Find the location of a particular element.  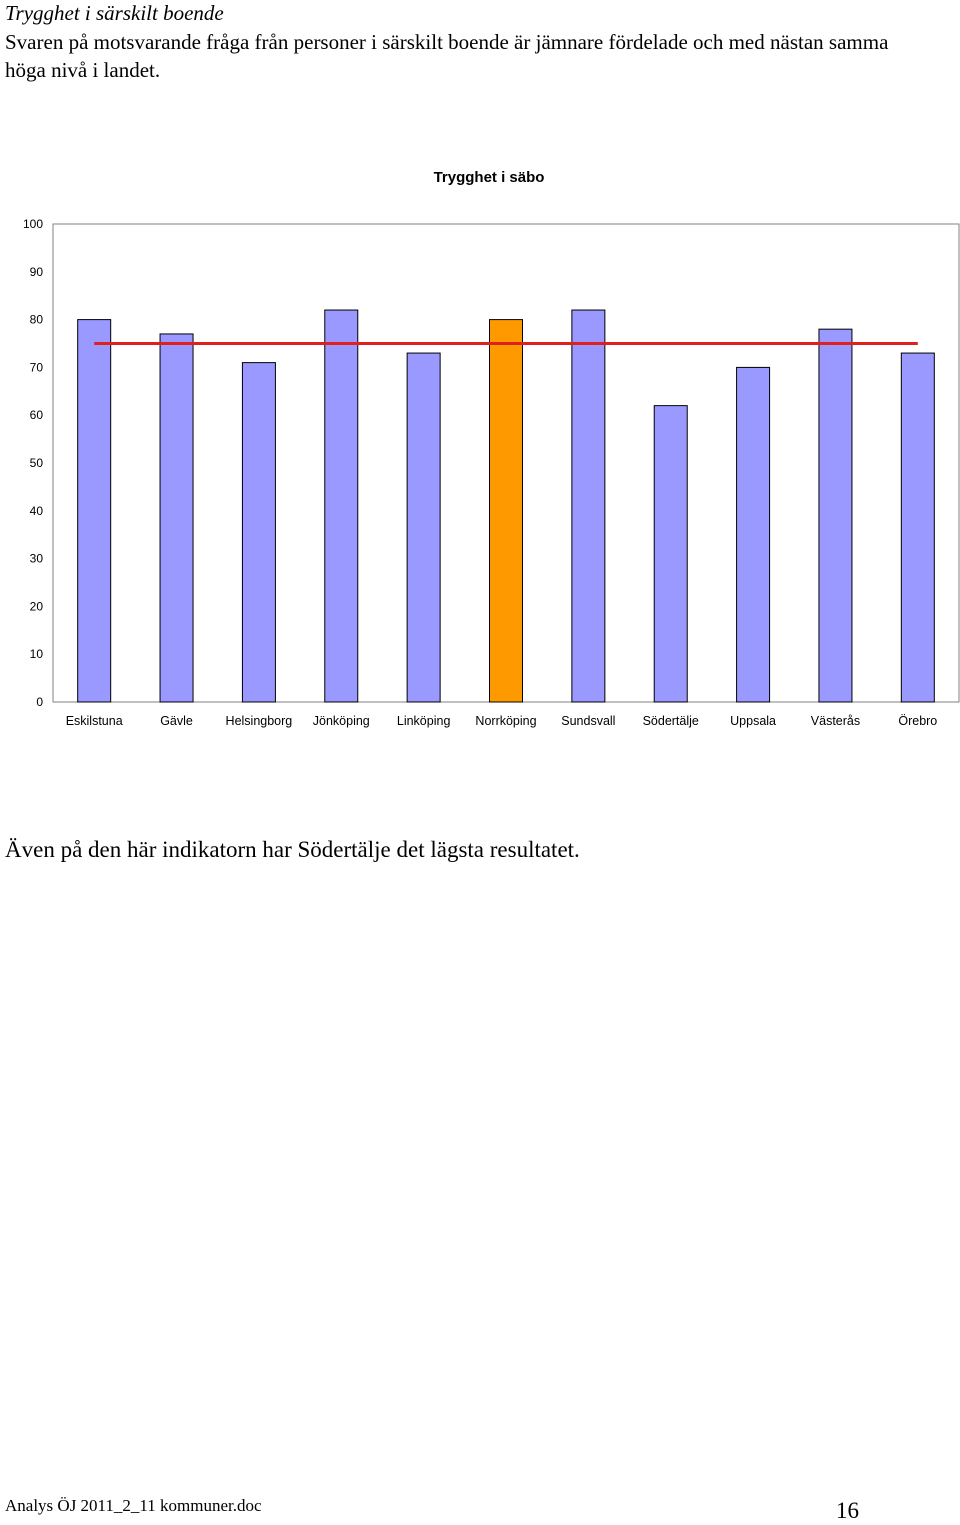

y-tick-label: 30 is located at coordinates (37, 559).